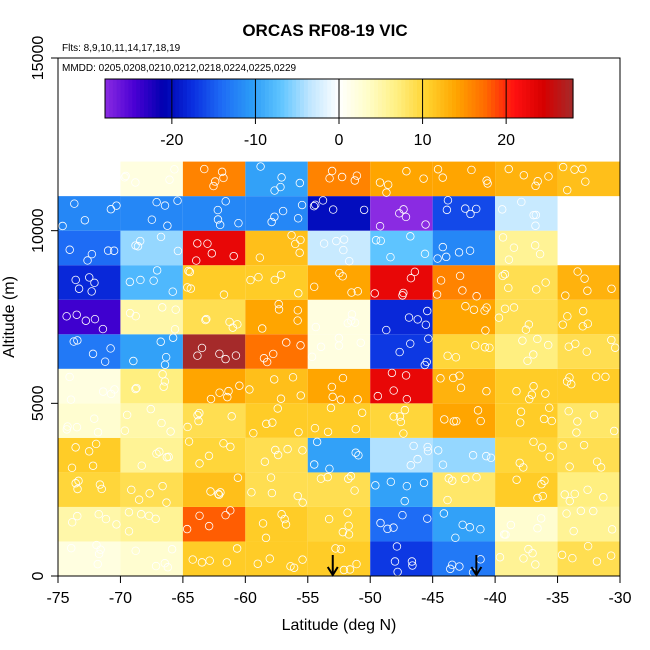 The width and height of the screenshot is (650, 650). I want to click on chart-title: ORCAS RF08-19 VIC, so click(324, 30).